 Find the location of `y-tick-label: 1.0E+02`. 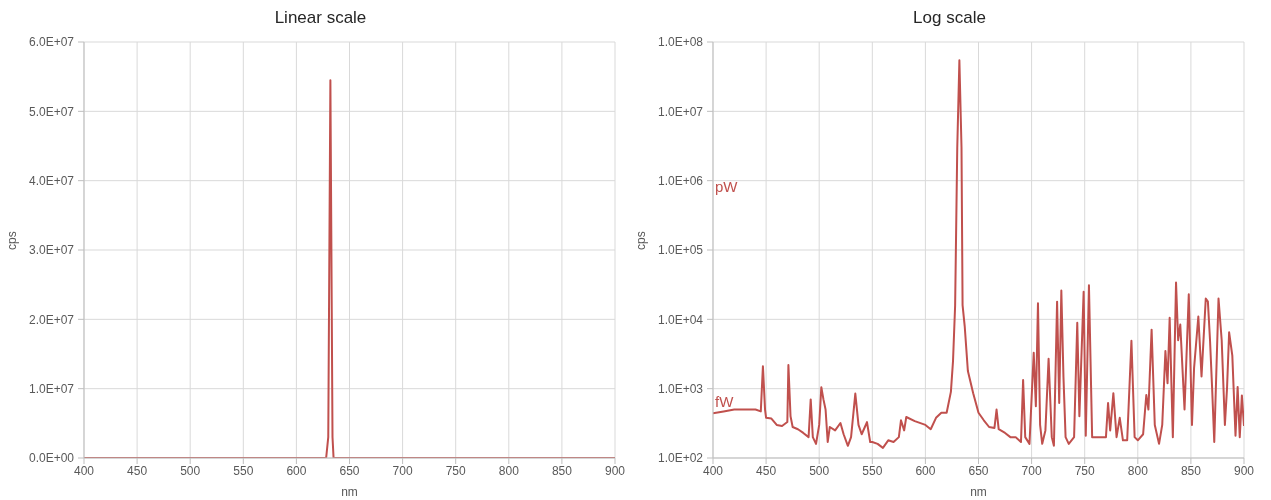

y-tick-label: 1.0E+02 is located at coordinates (680, 458).